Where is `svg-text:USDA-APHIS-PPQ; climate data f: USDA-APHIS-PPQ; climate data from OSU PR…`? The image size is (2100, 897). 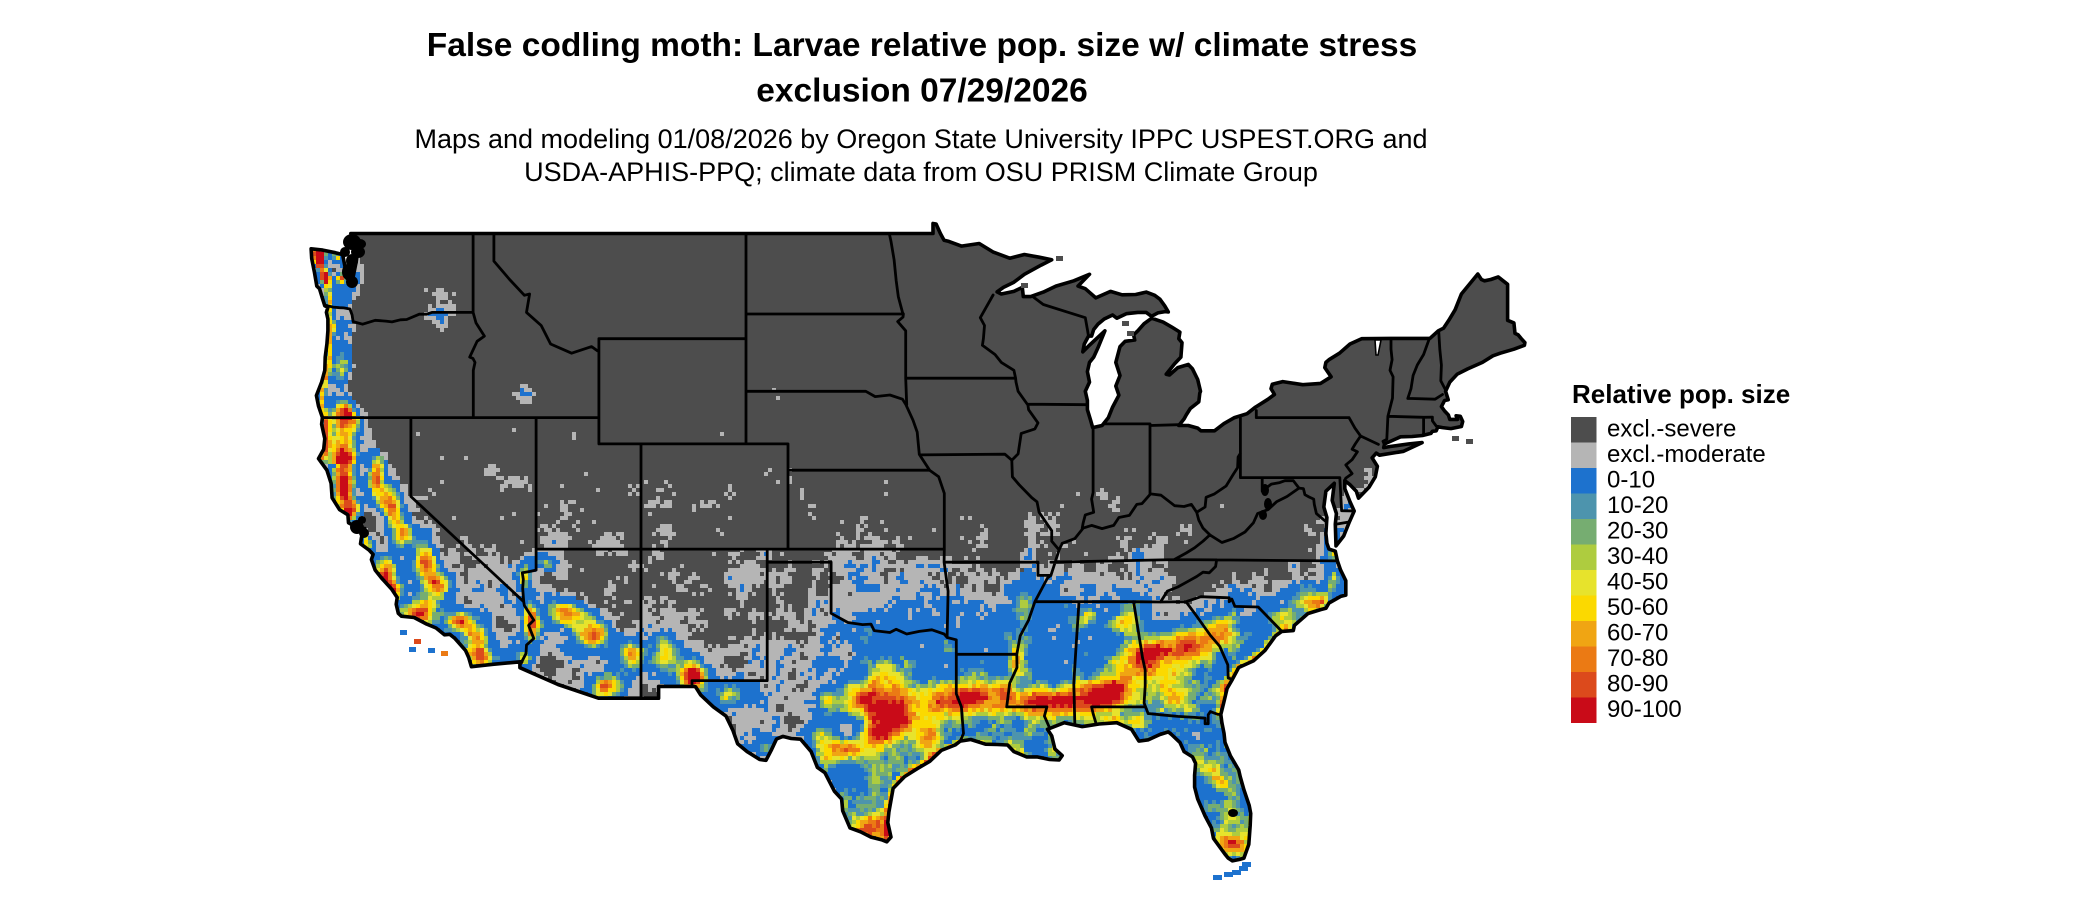 svg-text:USDA-APHIS-PPQ; climate data f: USDA-APHIS-PPQ; climate data from OSU PR… is located at coordinates (921, 172).